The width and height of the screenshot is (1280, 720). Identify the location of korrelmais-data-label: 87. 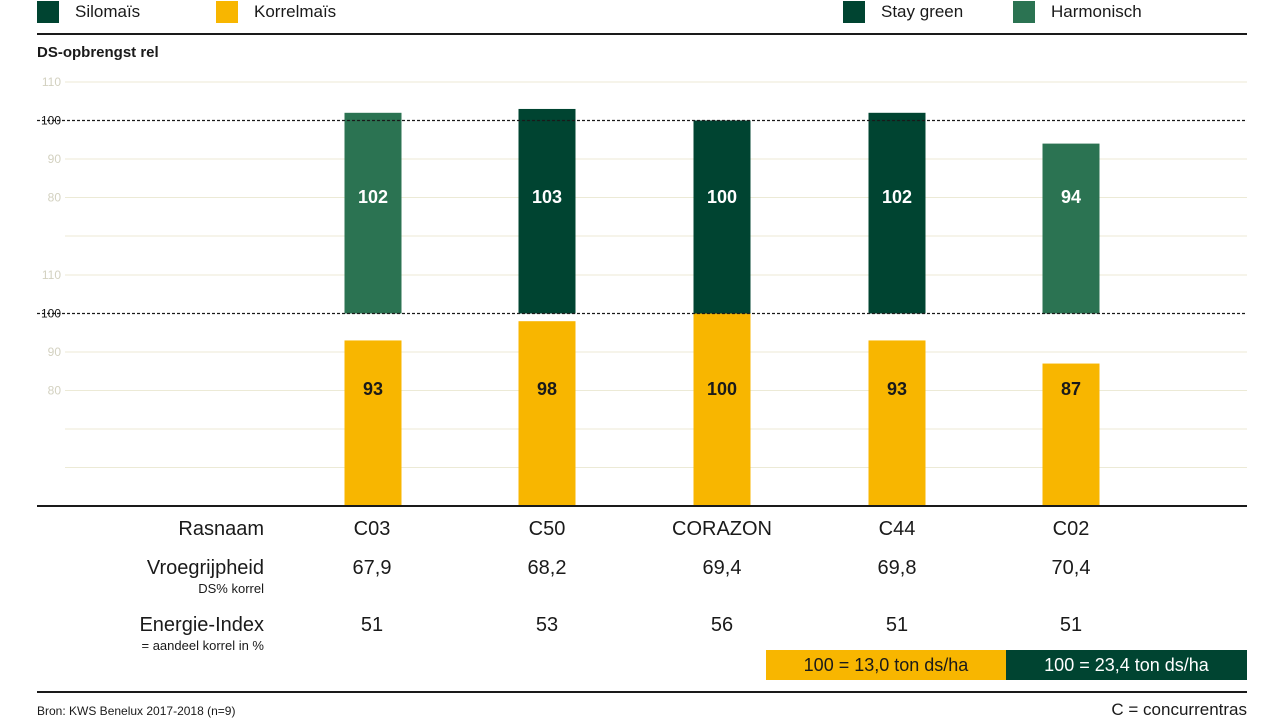
(1071, 389).